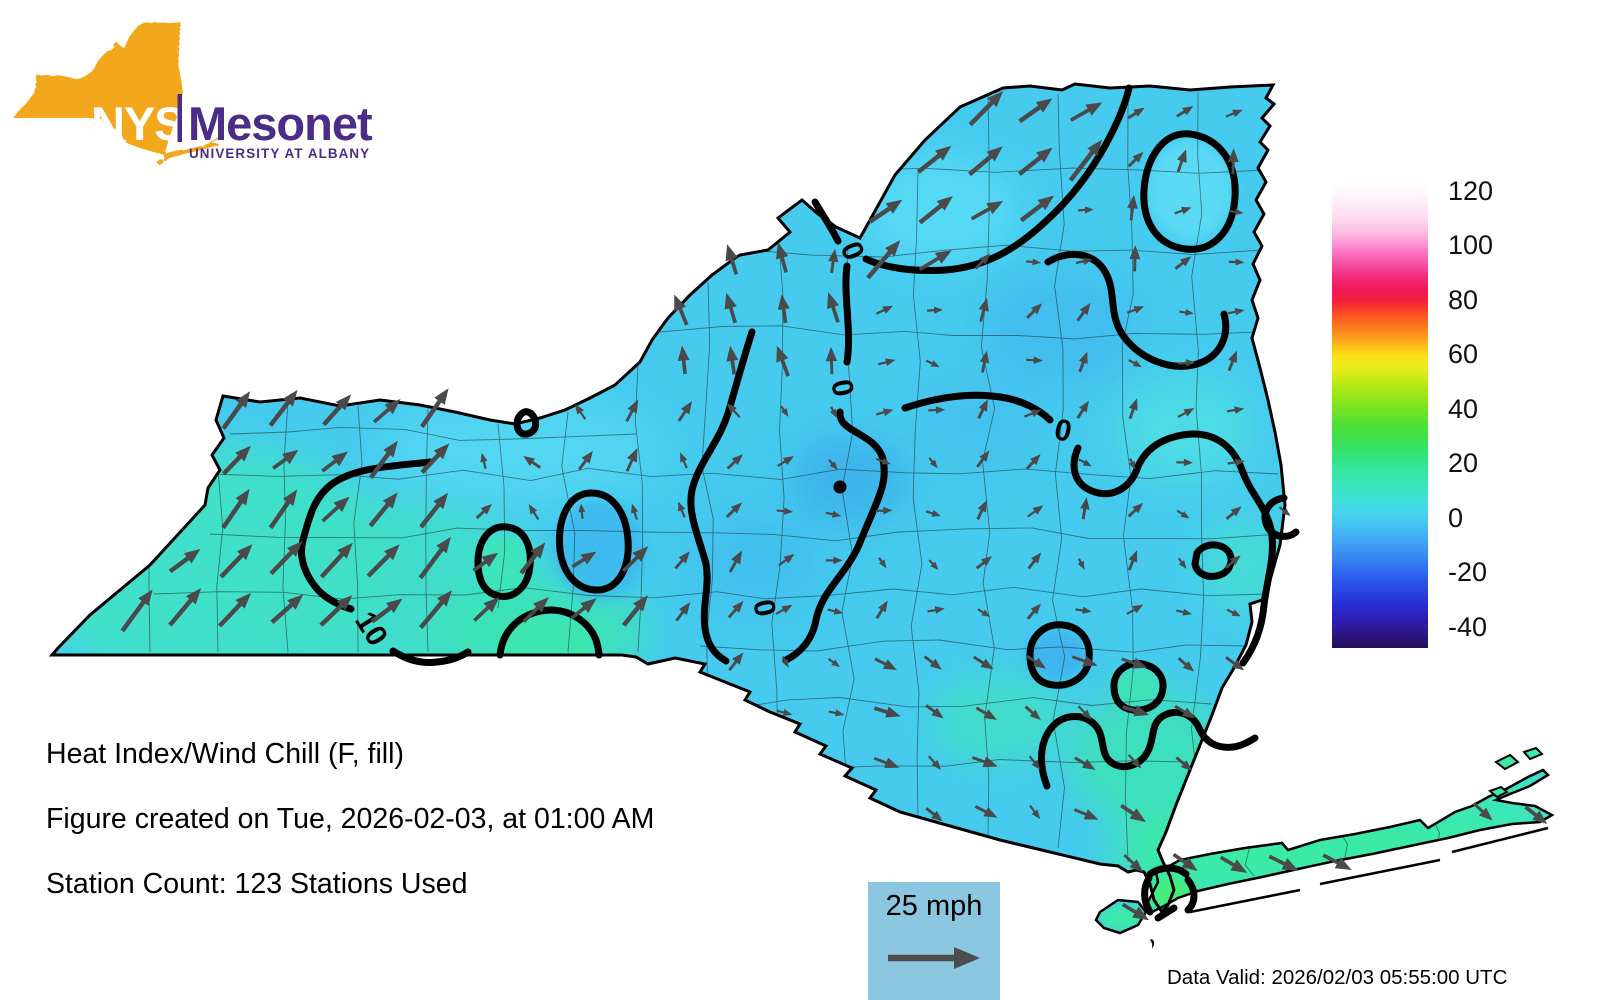 This screenshot has width=1600, height=1000. Describe the element at coordinates (1463, 463) in the screenshot. I see `colorbar-tick-20: 20` at that location.